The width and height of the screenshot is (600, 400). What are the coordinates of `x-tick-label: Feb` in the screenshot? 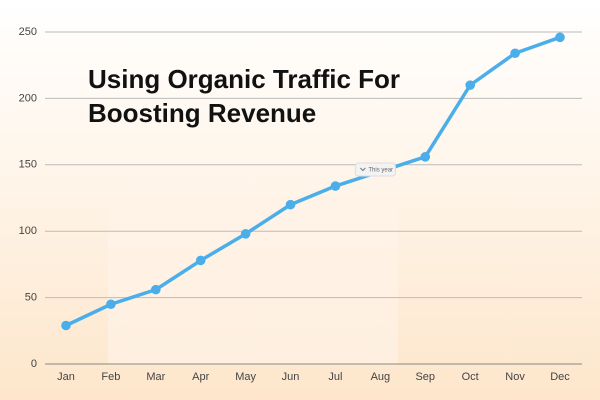 It's located at (110, 377).